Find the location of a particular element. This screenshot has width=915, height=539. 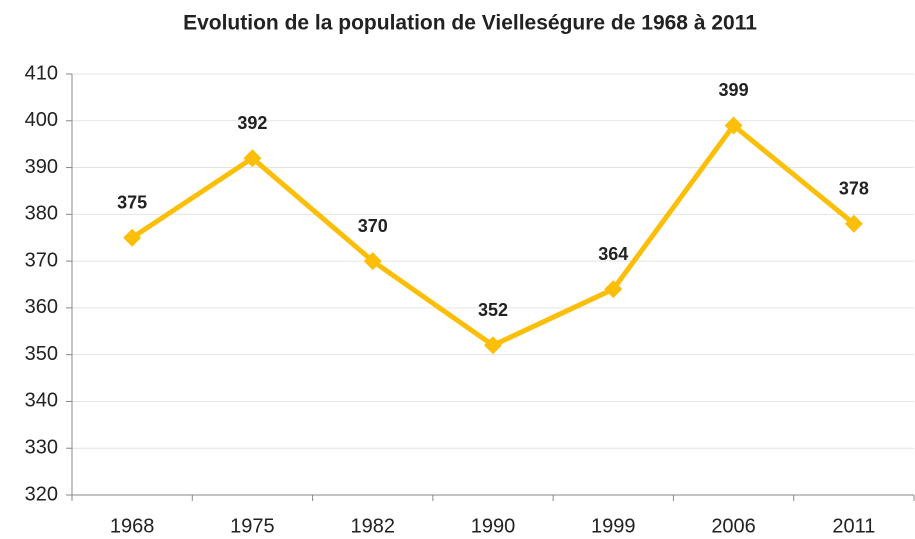

y-tick-label: 380 is located at coordinates (41, 214).